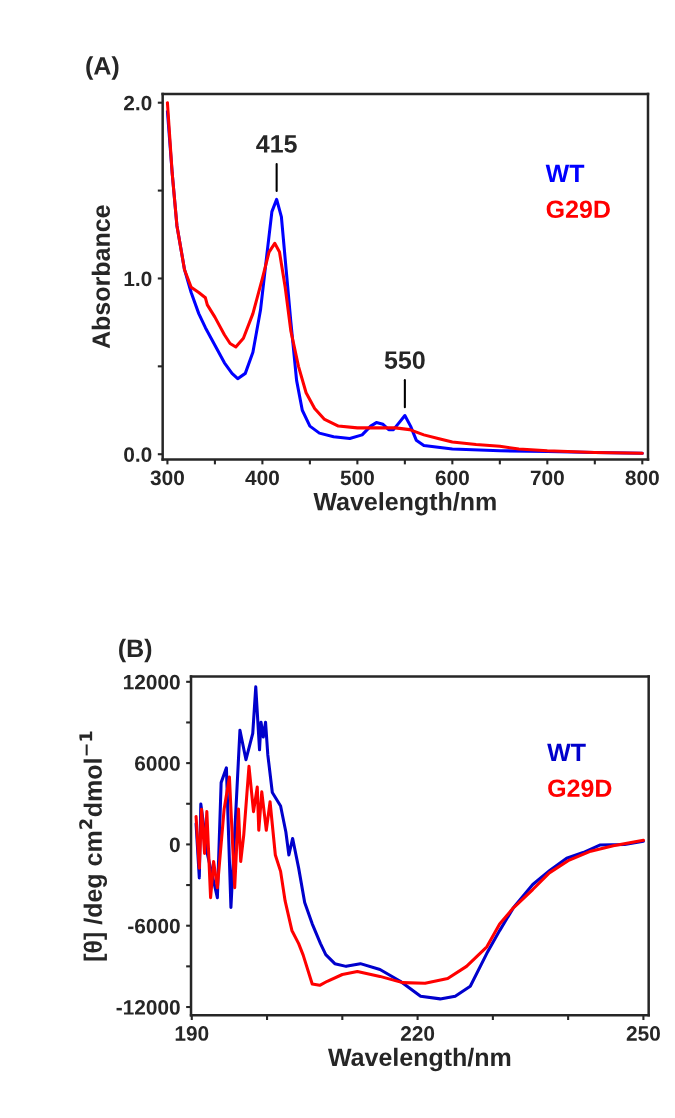 This screenshot has height=1118, width=675. Describe the element at coordinates (148, 1007) in the screenshot. I see `y-tick-label: -12000` at that location.